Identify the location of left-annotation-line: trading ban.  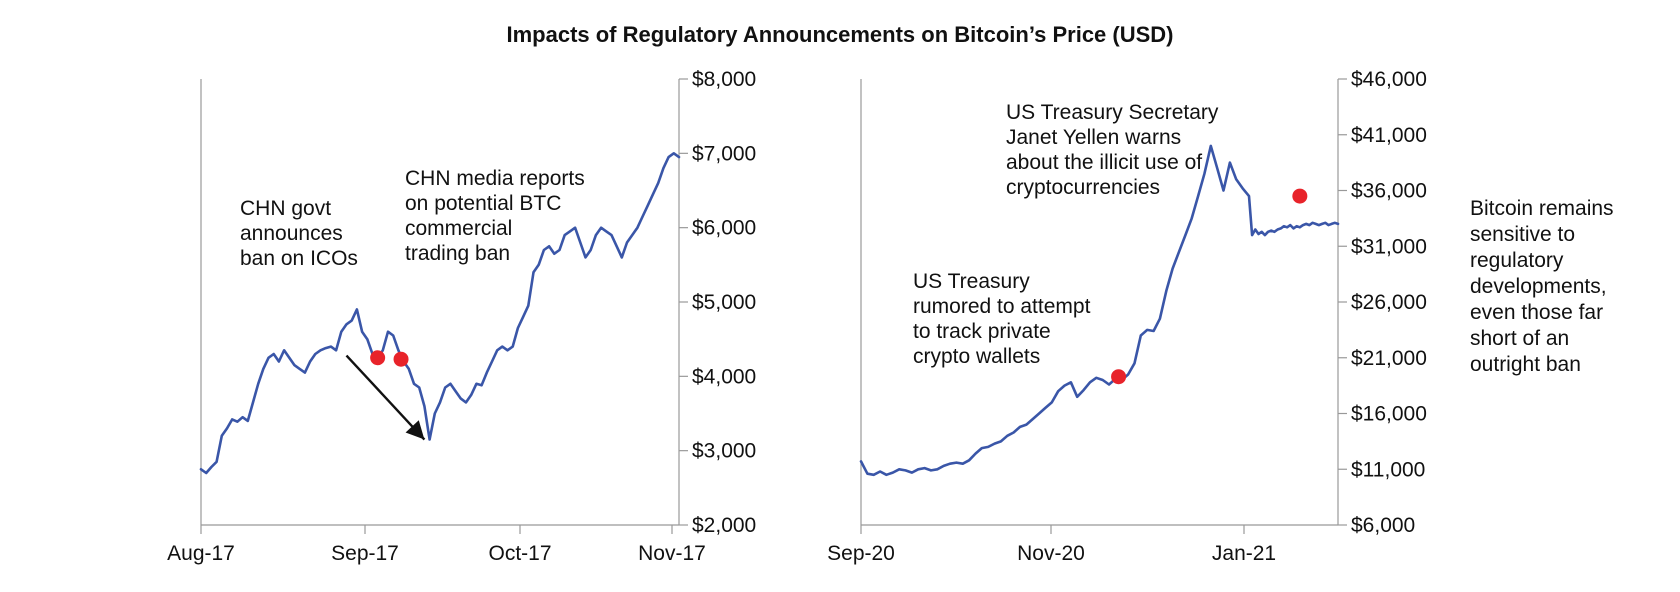
(457, 253).